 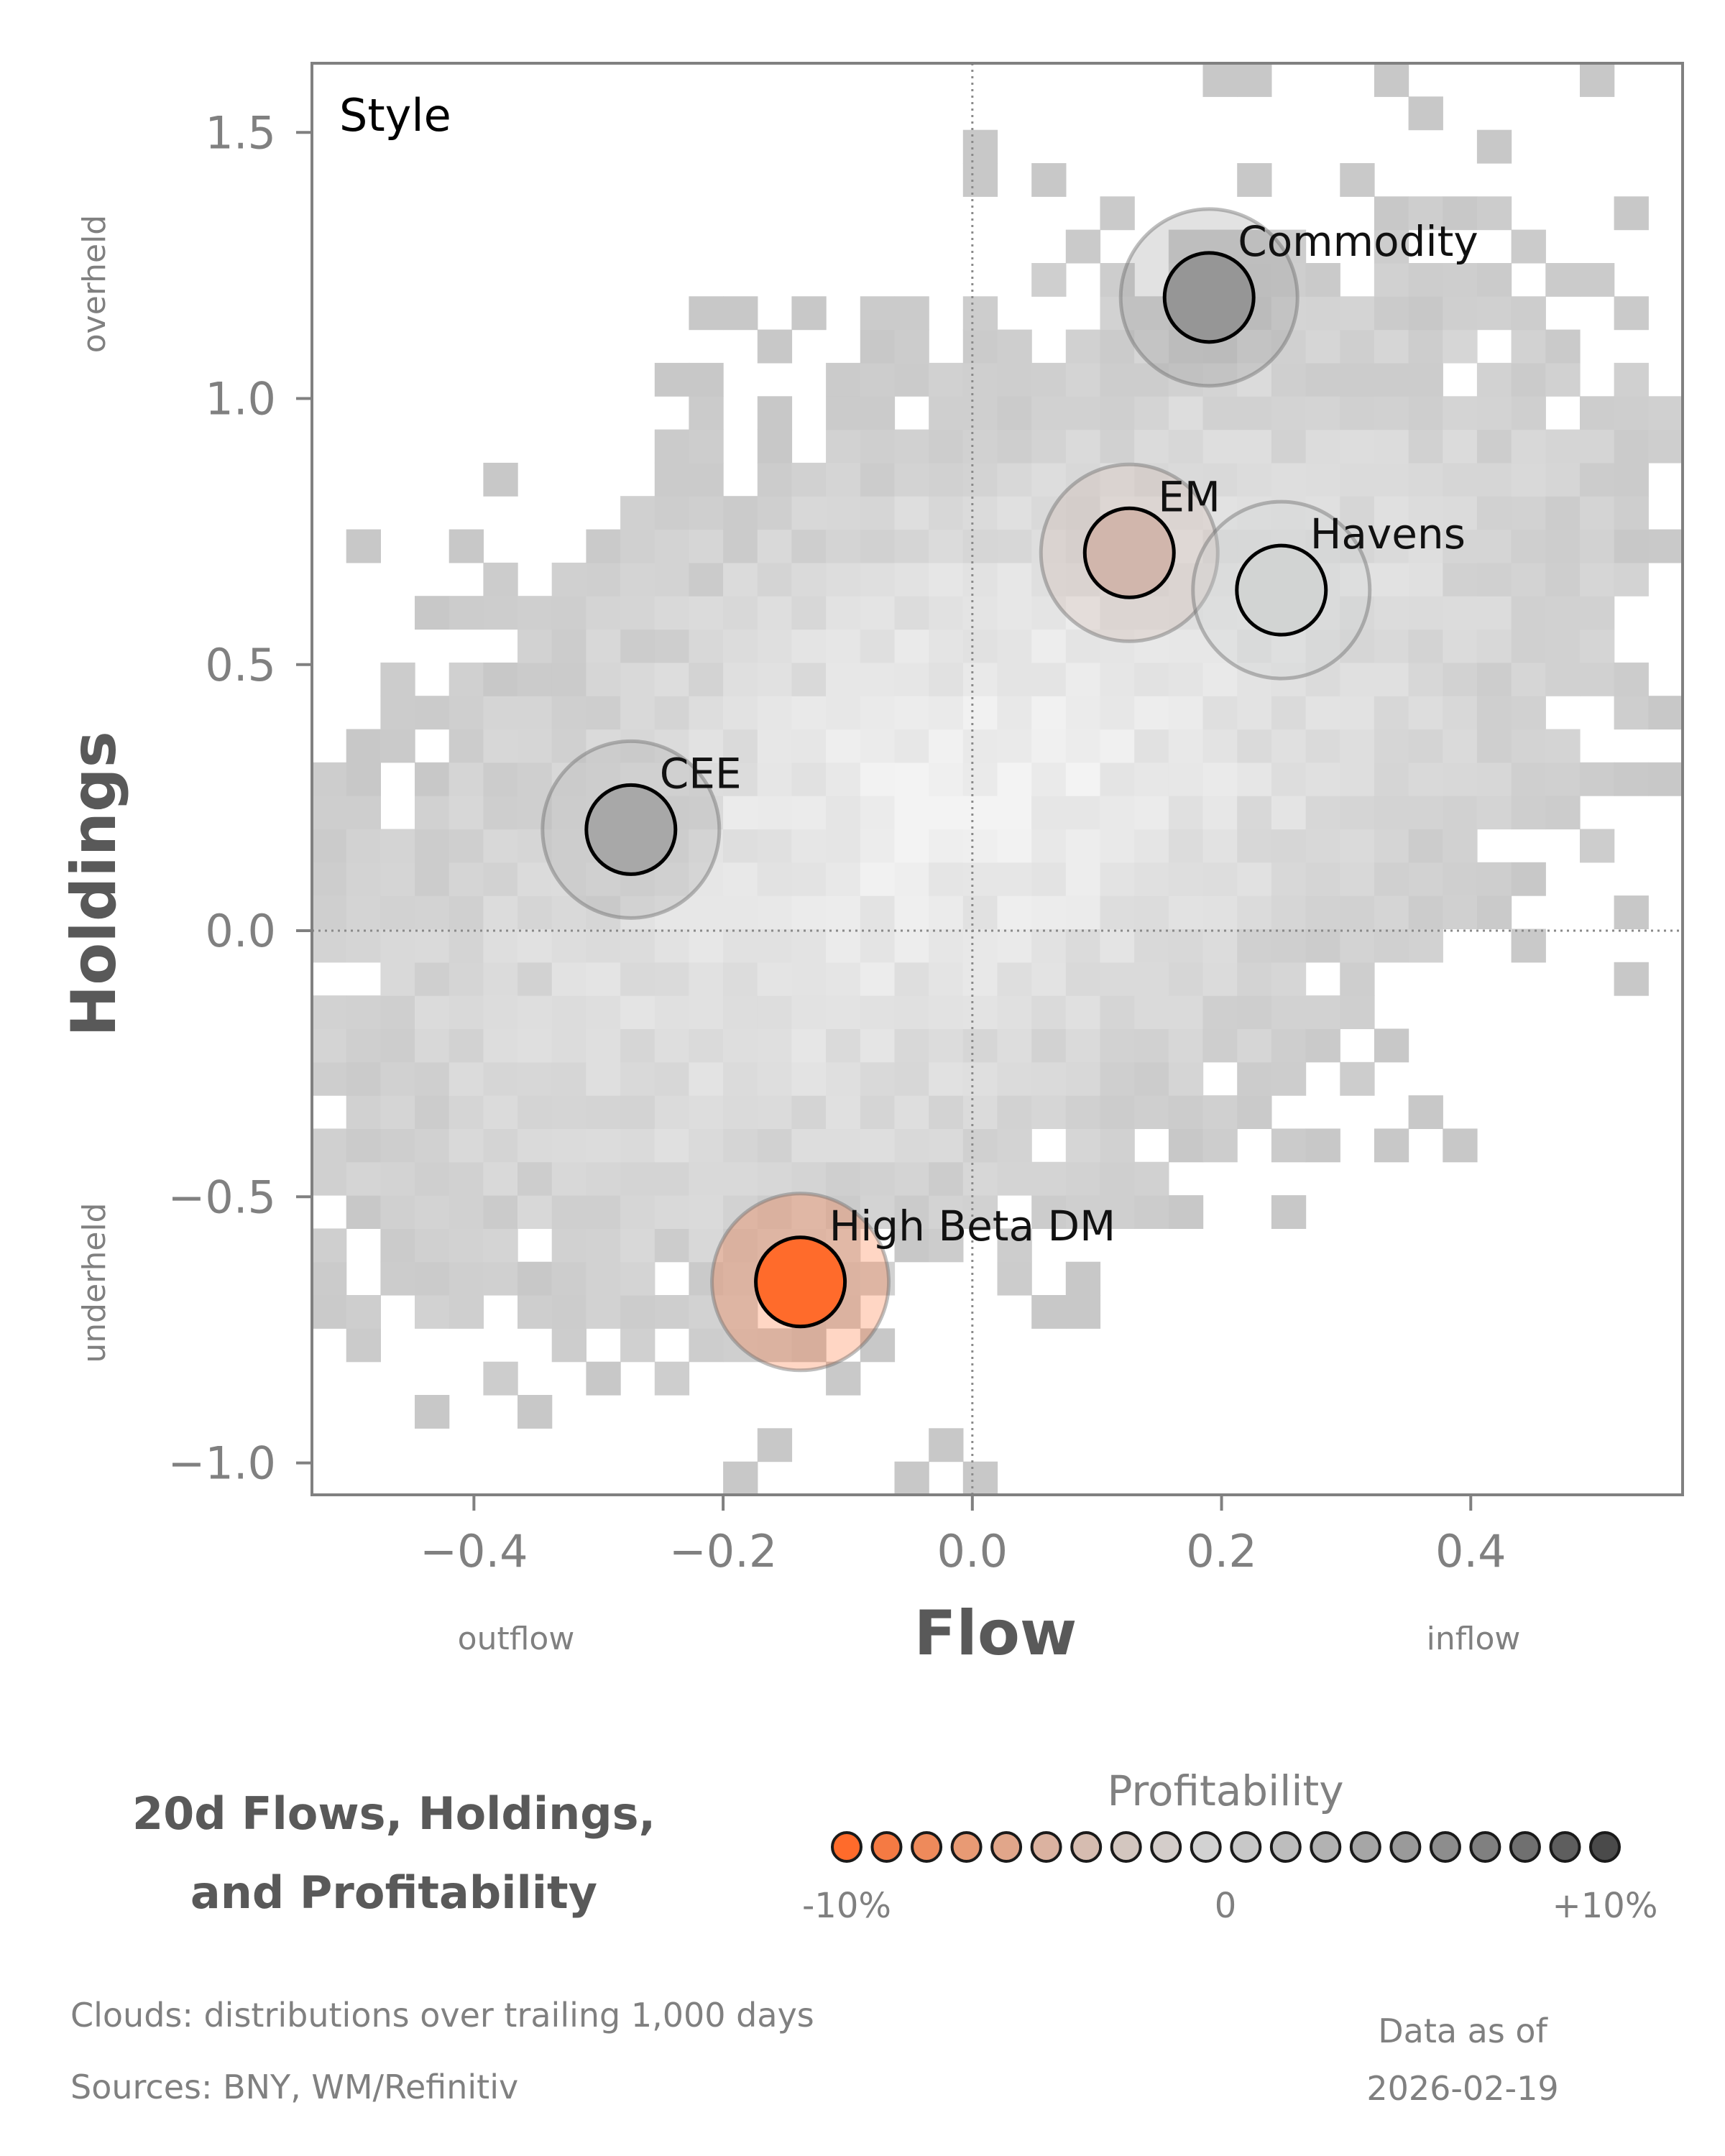 What do you see at coordinates (221, 1463) in the screenshot?
I see `y-tick-label: −1.0` at bounding box center [221, 1463].